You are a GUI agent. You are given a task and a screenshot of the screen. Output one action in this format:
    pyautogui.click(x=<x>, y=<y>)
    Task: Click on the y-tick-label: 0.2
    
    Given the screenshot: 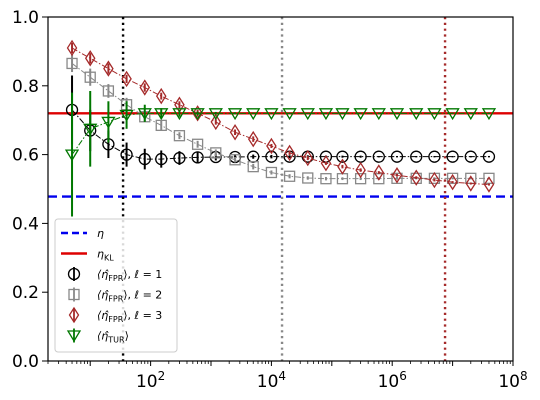 What is the action you would take?
    pyautogui.click(x=25, y=293)
    